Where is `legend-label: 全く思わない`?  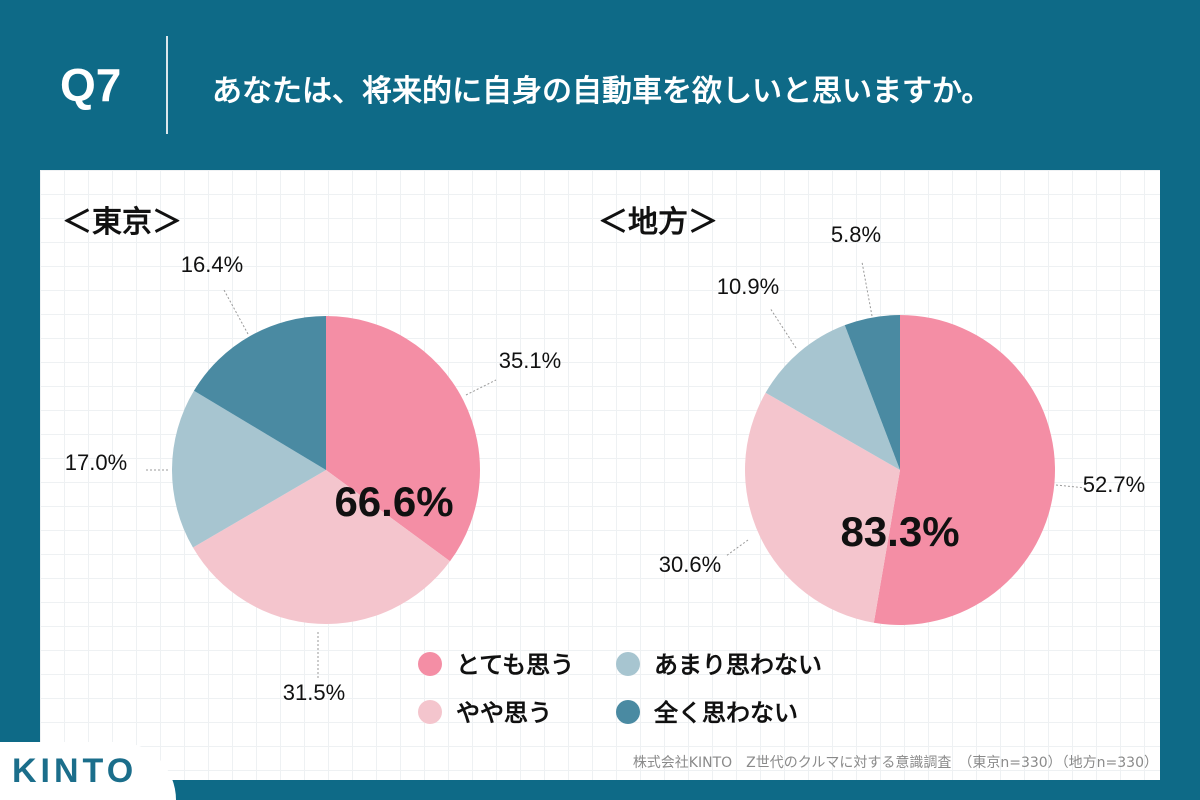 legend-label: 全く思わない is located at coordinates (725, 713).